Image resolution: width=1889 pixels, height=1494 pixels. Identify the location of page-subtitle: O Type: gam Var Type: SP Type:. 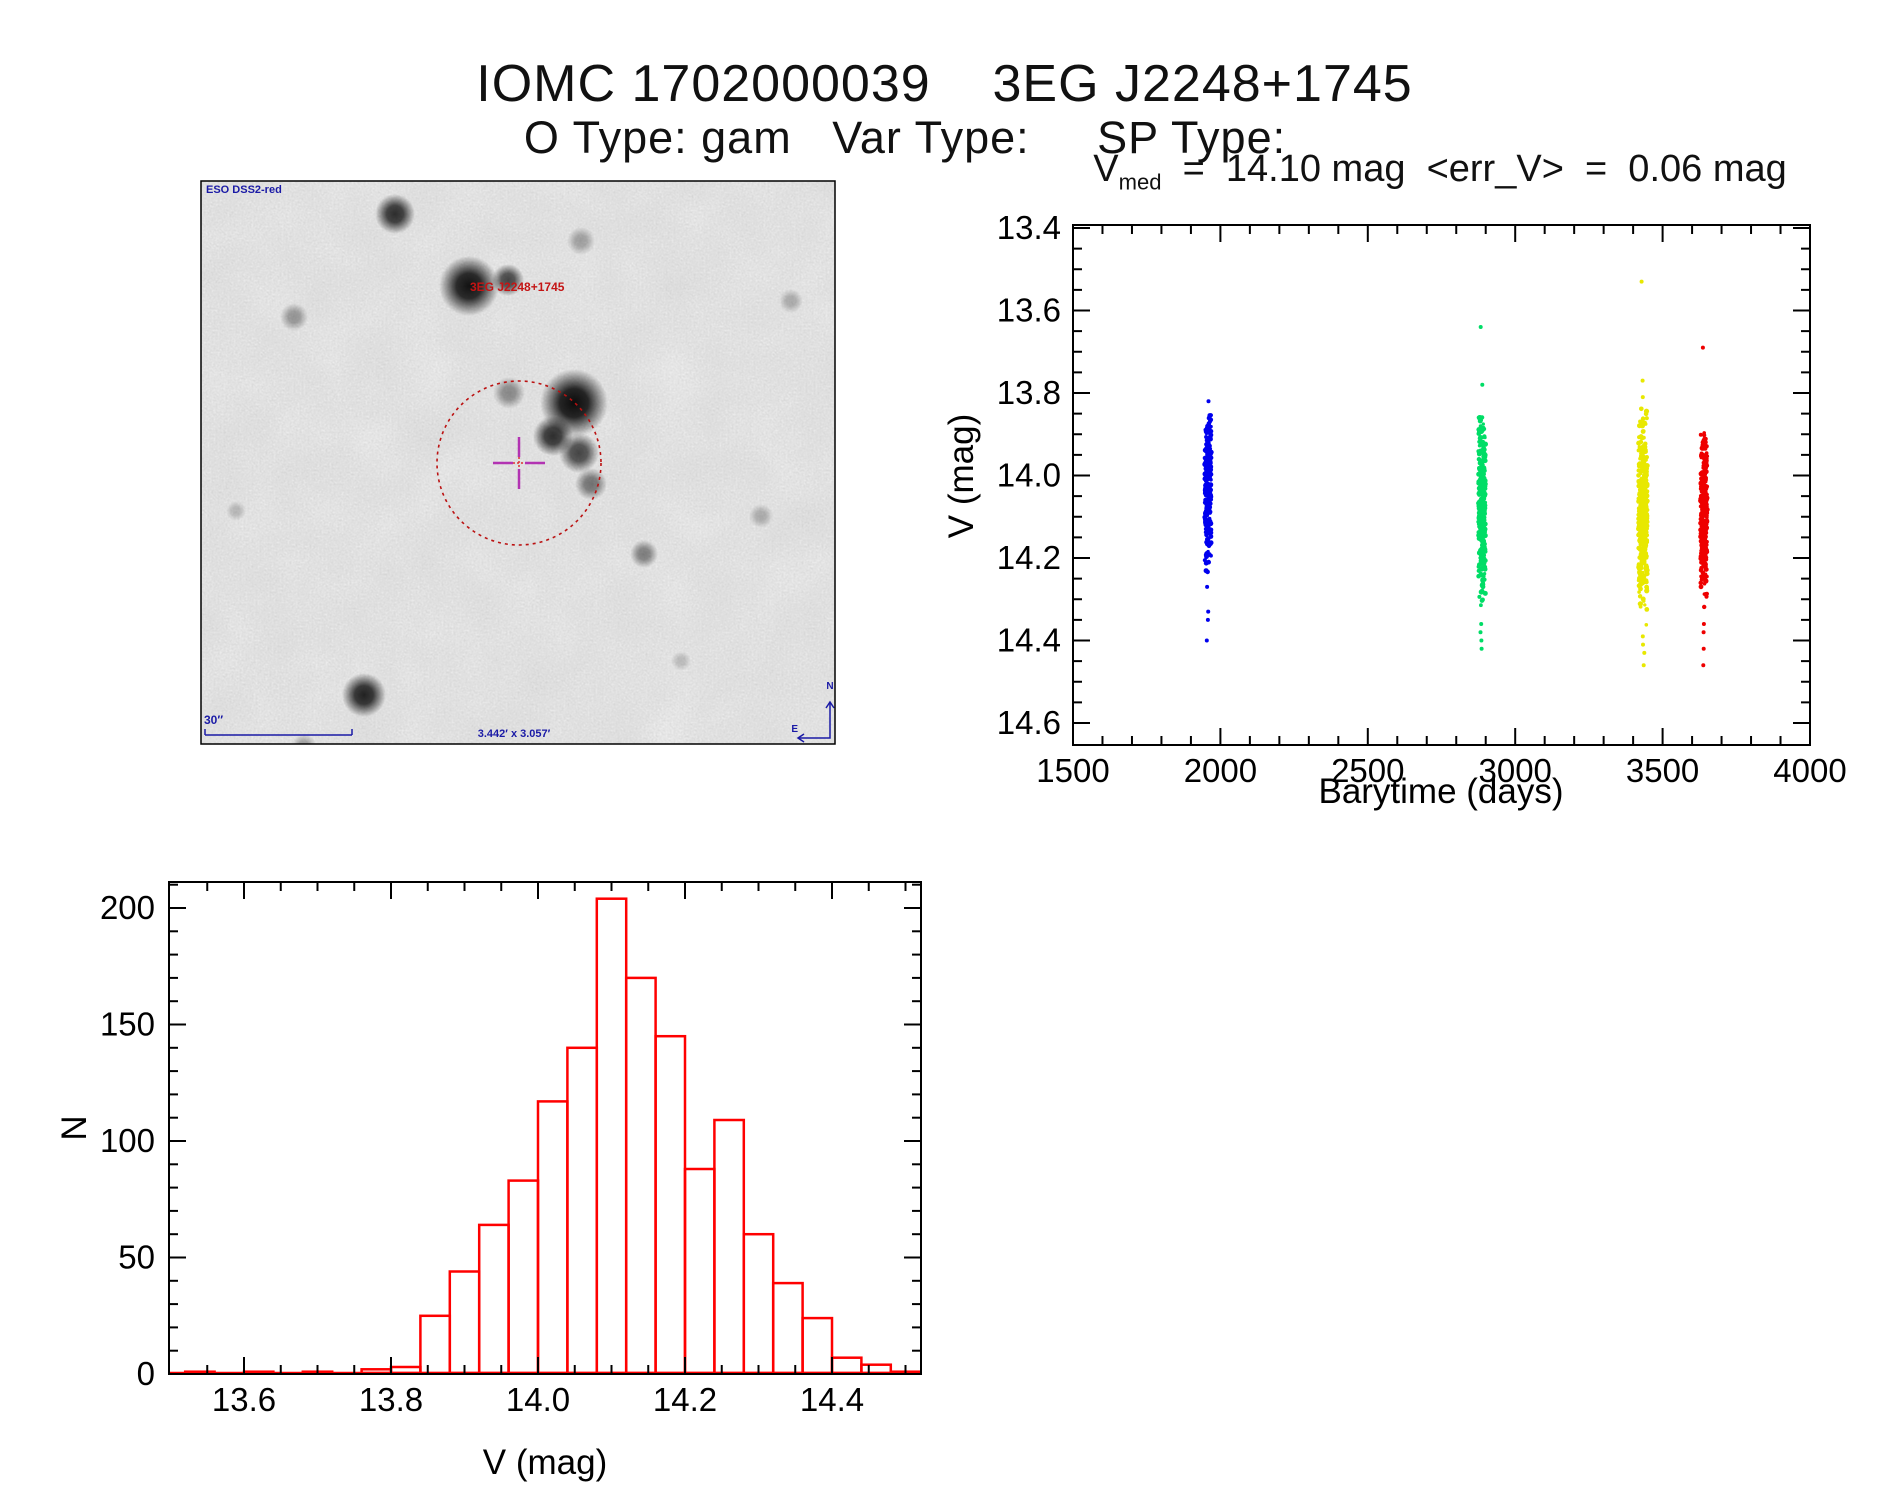
(905, 137).